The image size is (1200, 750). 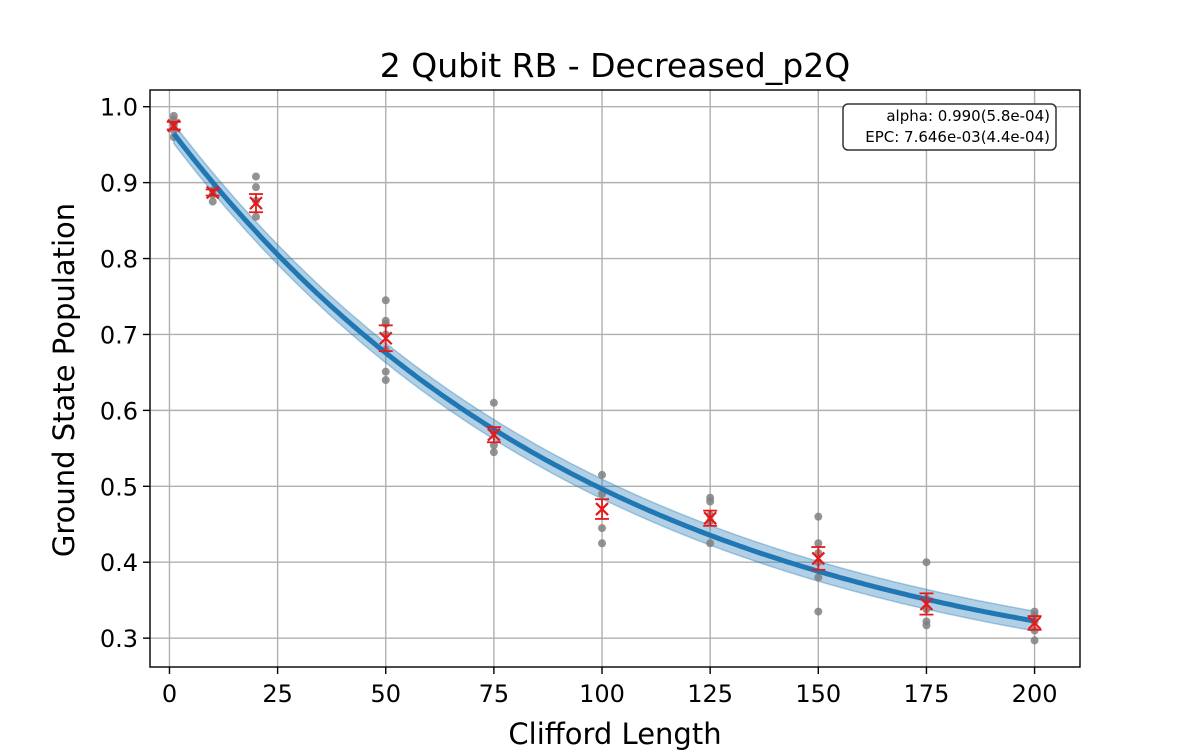 What do you see at coordinates (615, 65) in the screenshot?
I see `chart-title: 2 Qubit RB - Decreased_p2Q` at bounding box center [615, 65].